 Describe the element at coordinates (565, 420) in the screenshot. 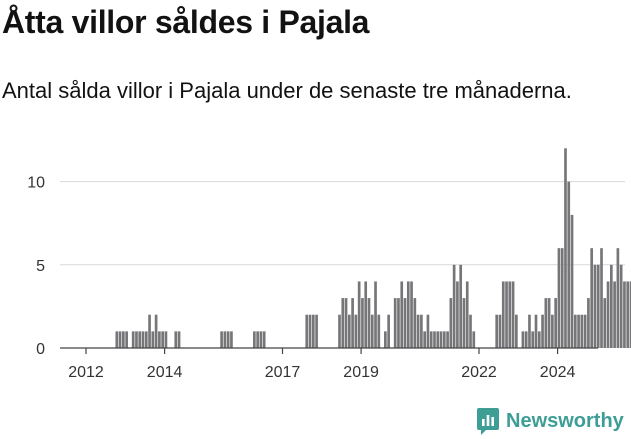

I see `brand-name: Newsworthy` at that location.